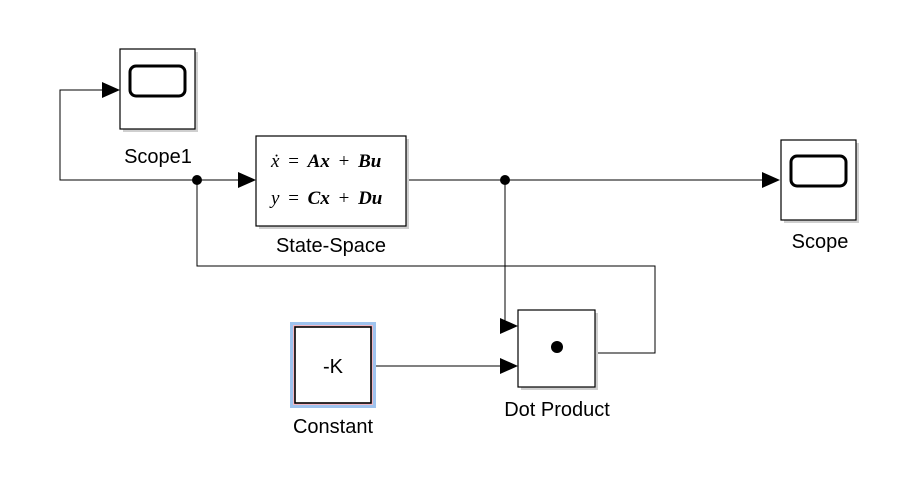 The height and width of the screenshot is (483, 901). I want to click on arrowhead-dot-product-in2, so click(509, 366).